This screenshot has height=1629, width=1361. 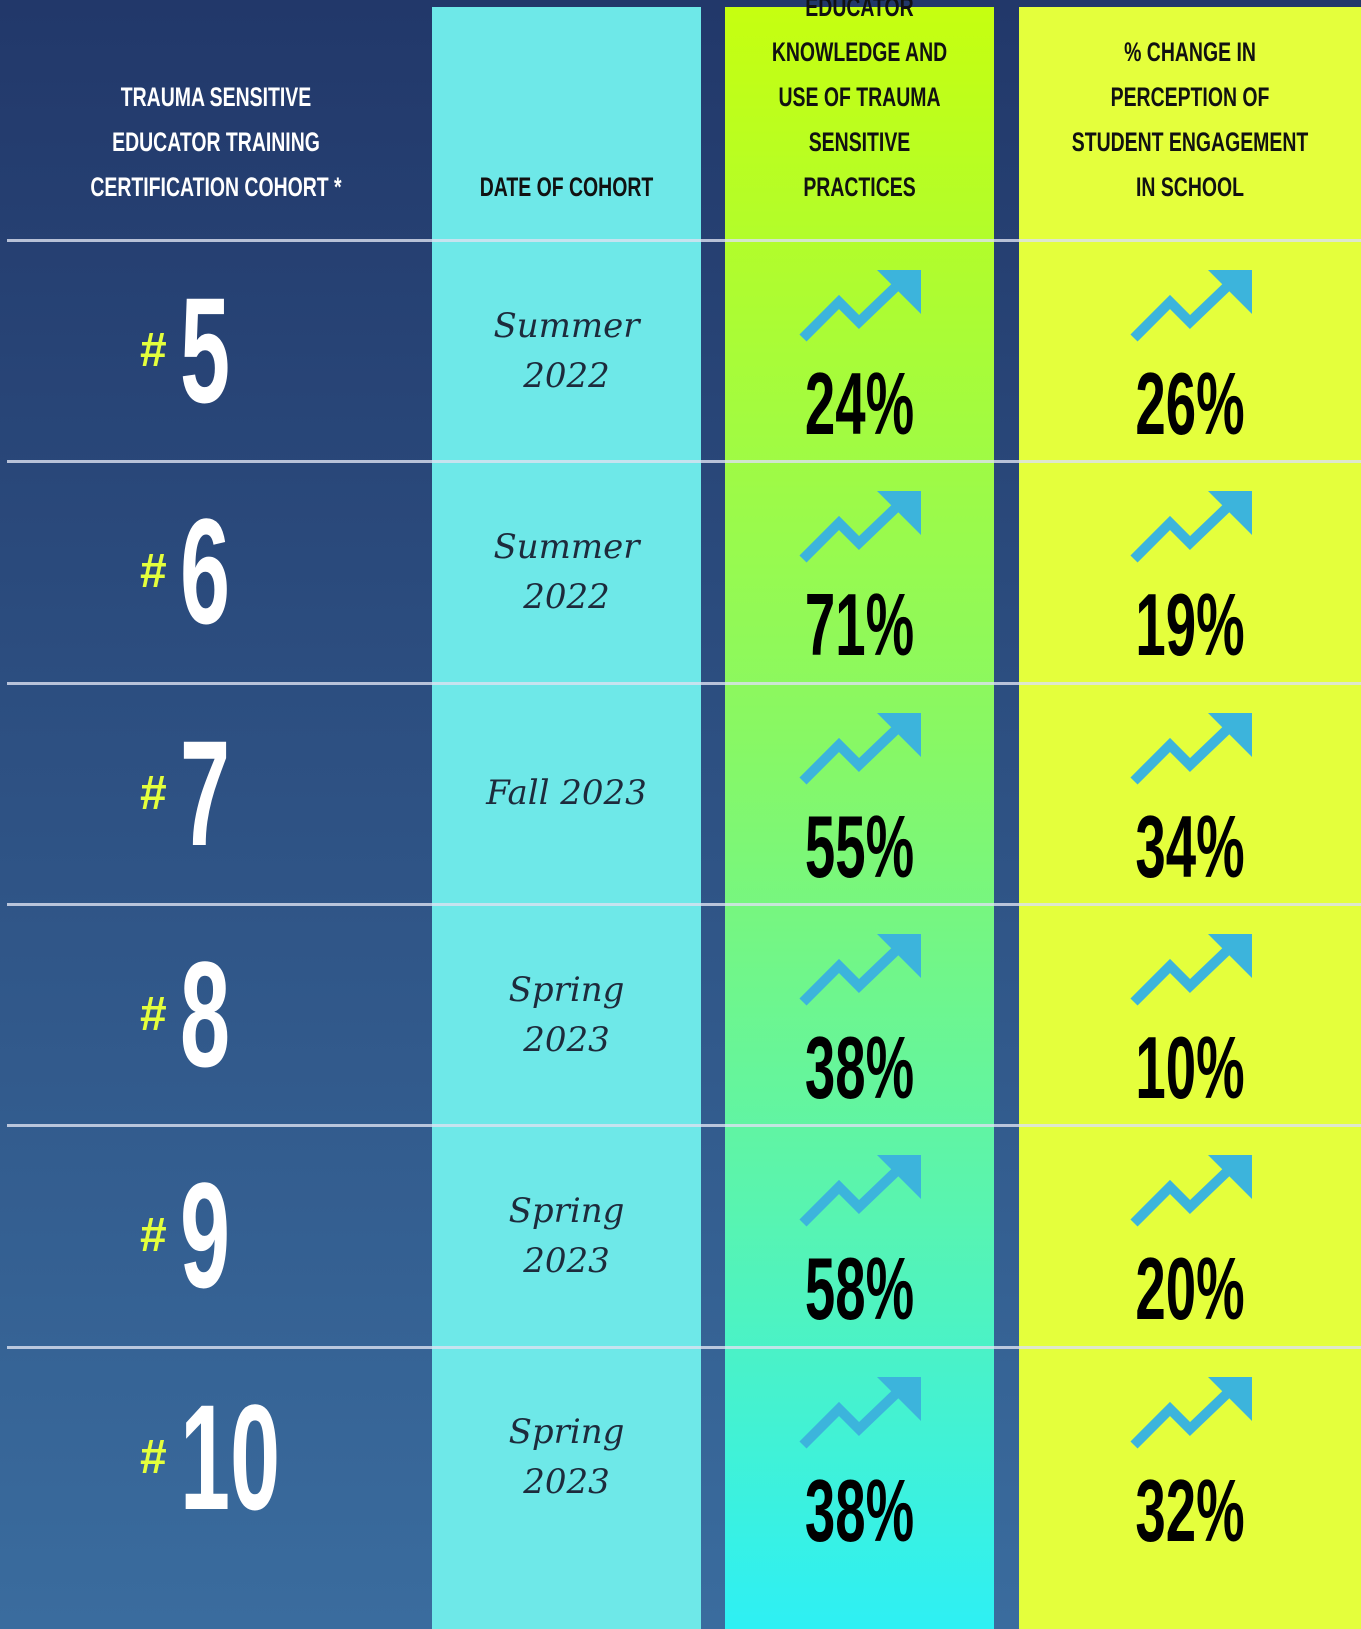 I want to click on cohort-number: 8, so click(x=205, y=1014).